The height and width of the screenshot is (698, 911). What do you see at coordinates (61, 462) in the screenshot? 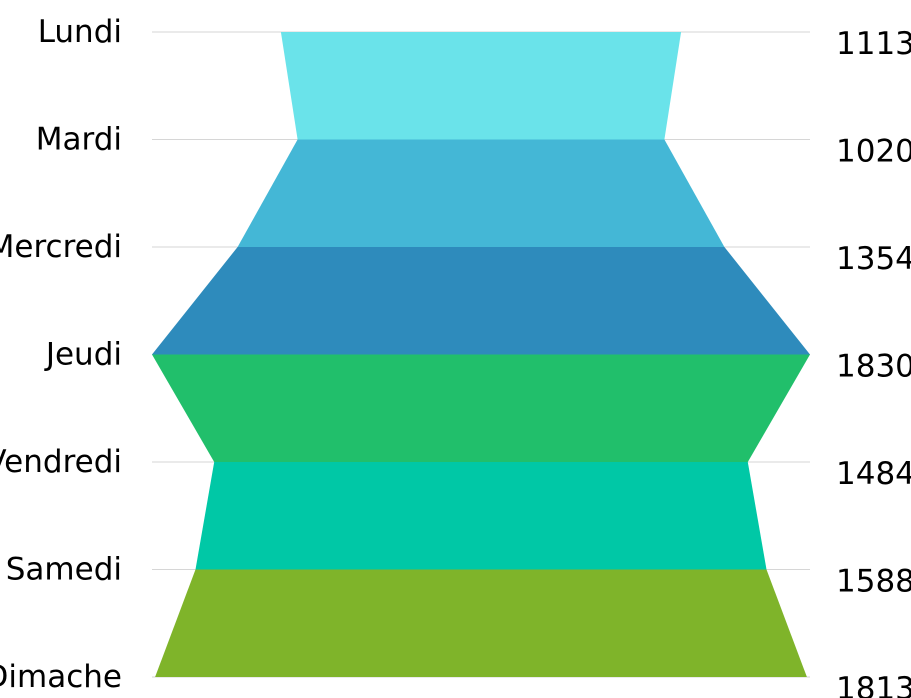
I see `category-label: Vendredi` at bounding box center [61, 462].